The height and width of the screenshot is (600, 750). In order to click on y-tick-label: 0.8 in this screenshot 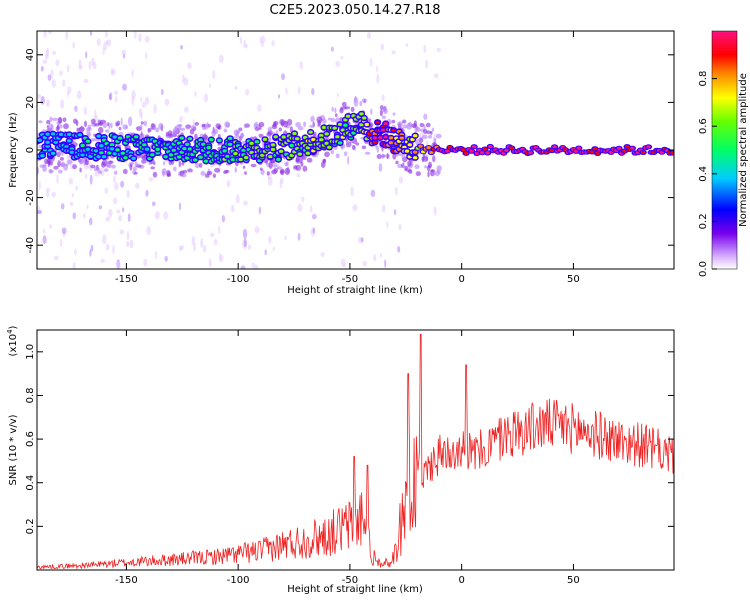, I will do `click(30, 396)`.